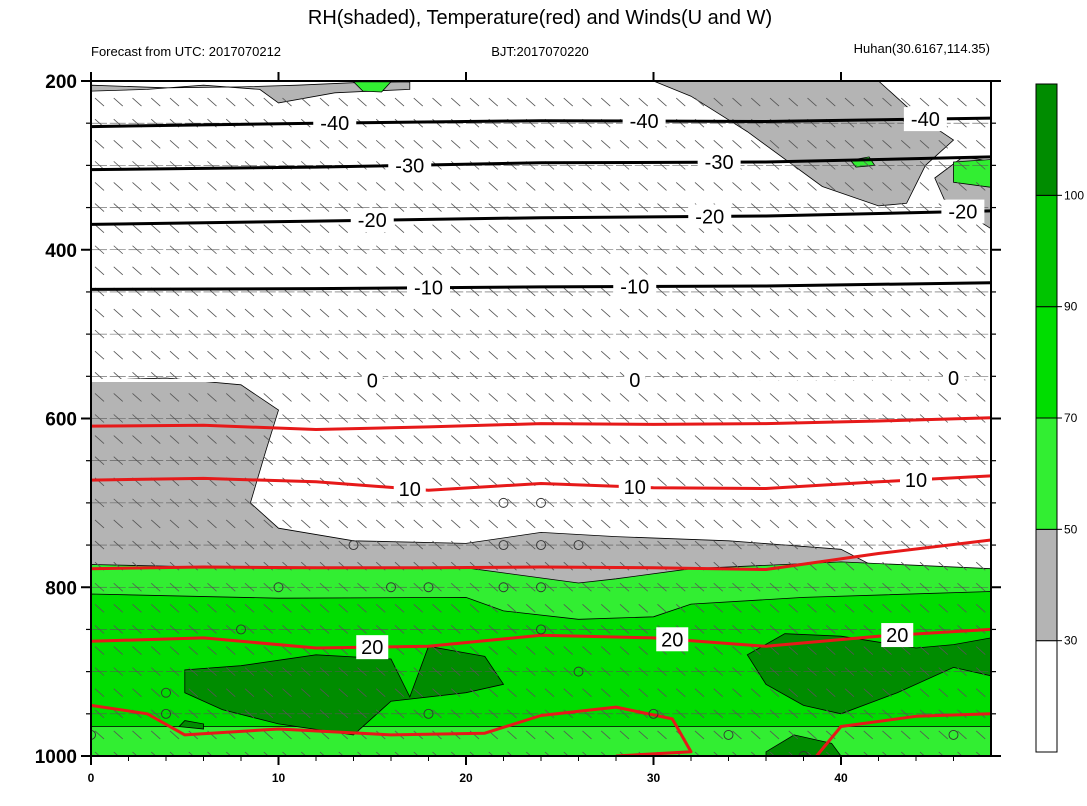 This screenshot has height=806, width=1087. I want to click on y-tick-label: 600, so click(61, 420).